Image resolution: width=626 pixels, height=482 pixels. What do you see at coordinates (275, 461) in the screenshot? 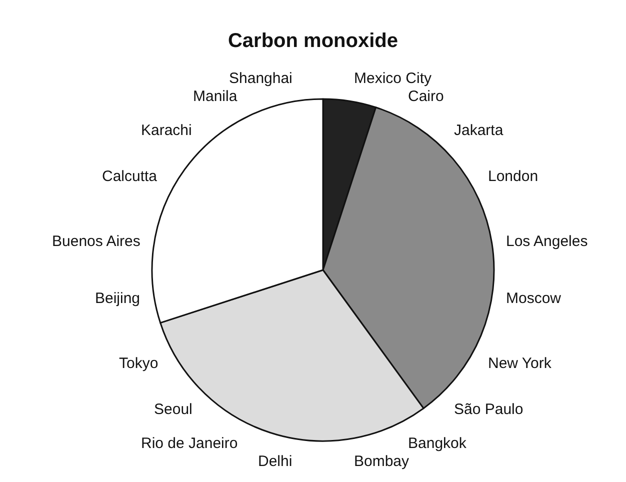
I see `text: Delhi` at bounding box center [275, 461].